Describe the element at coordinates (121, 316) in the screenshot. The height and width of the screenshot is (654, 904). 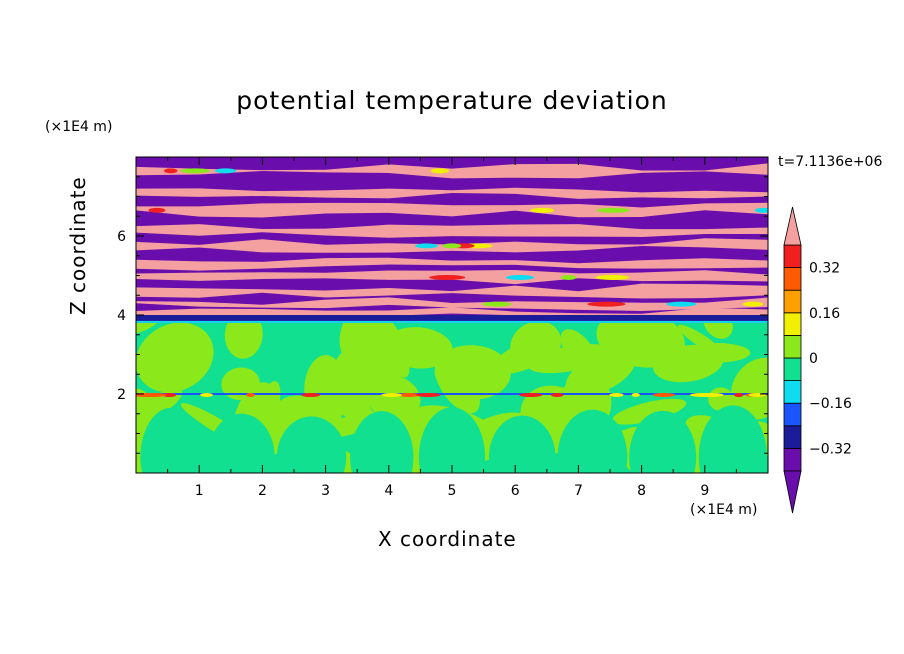
I see `y-tick-label: 4` at that location.